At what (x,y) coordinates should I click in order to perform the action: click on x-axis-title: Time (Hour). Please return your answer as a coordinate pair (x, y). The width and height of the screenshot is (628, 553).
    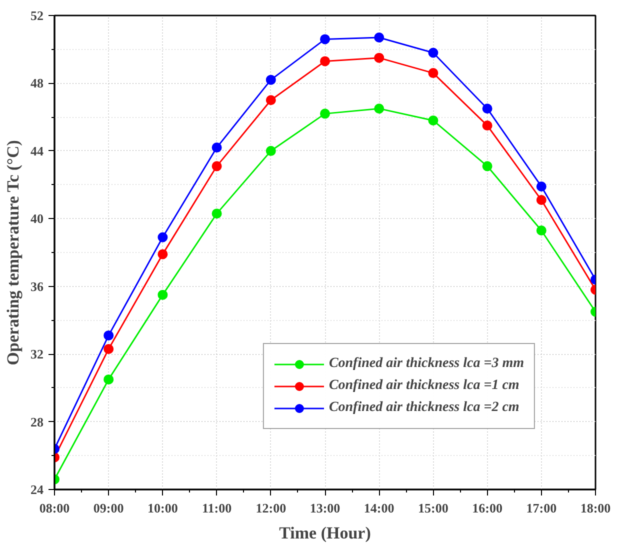
    Looking at the image, I should click on (325, 533).